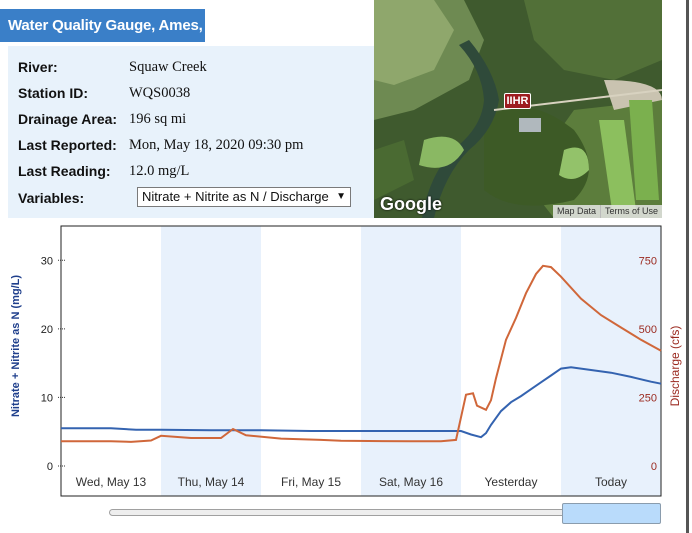 The width and height of the screenshot is (692, 533). Describe the element at coordinates (47, 330) in the screenshot. I see `y-left-tick-label: 20` at that location.